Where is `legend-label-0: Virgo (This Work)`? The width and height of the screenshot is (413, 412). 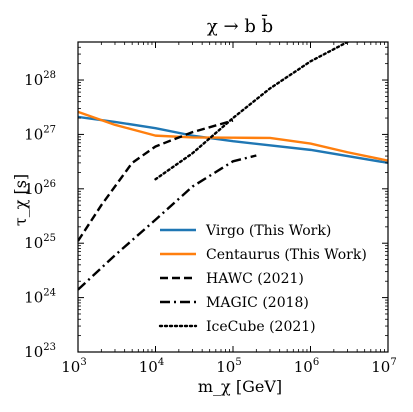 legend-label-0: Virgo (This Work) is located at coordinates (268, 231).